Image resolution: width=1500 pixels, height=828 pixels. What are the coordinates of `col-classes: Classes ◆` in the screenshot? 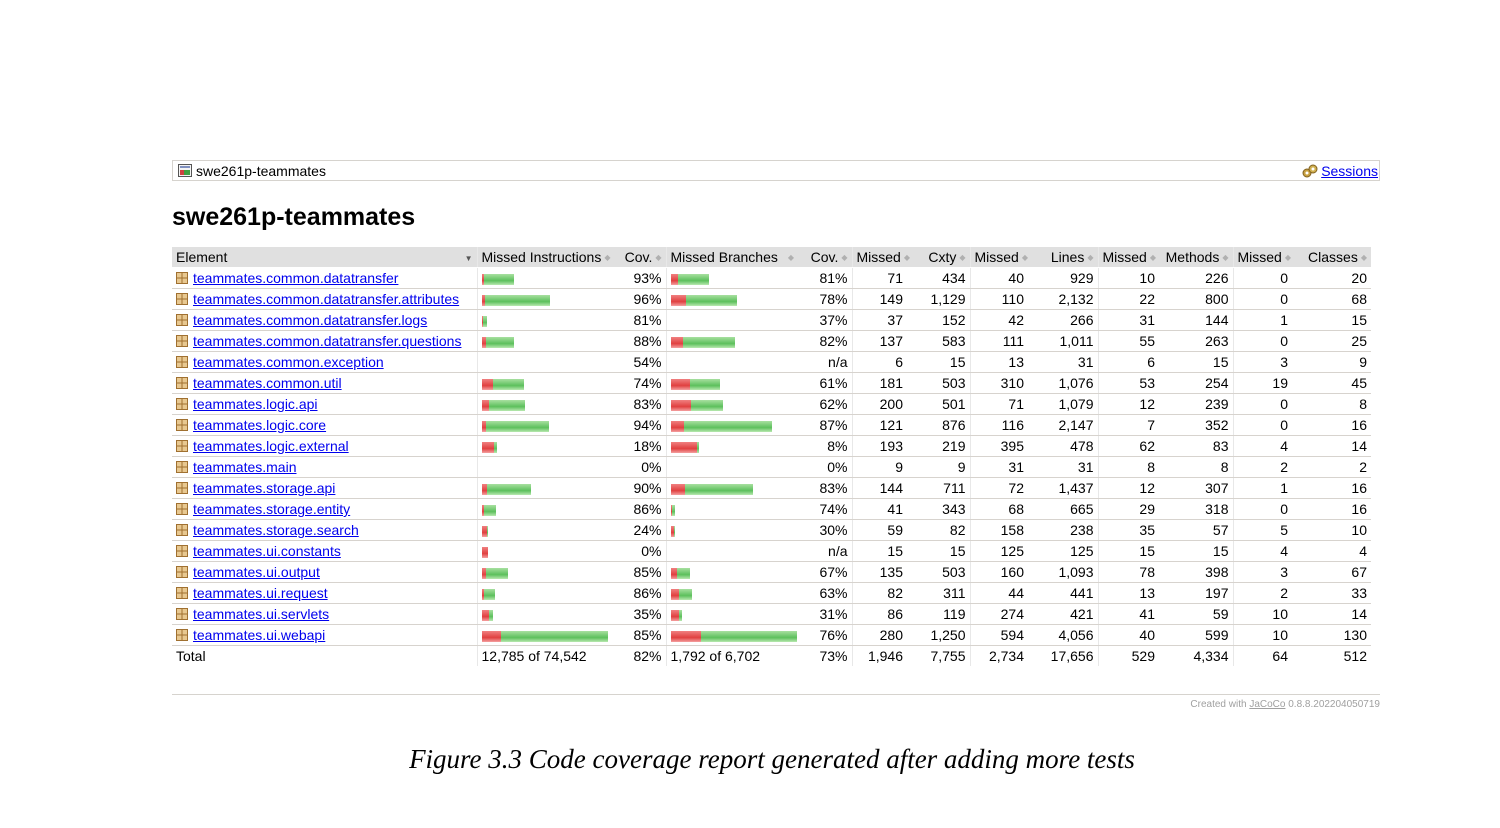 It's located at (1331, 257).